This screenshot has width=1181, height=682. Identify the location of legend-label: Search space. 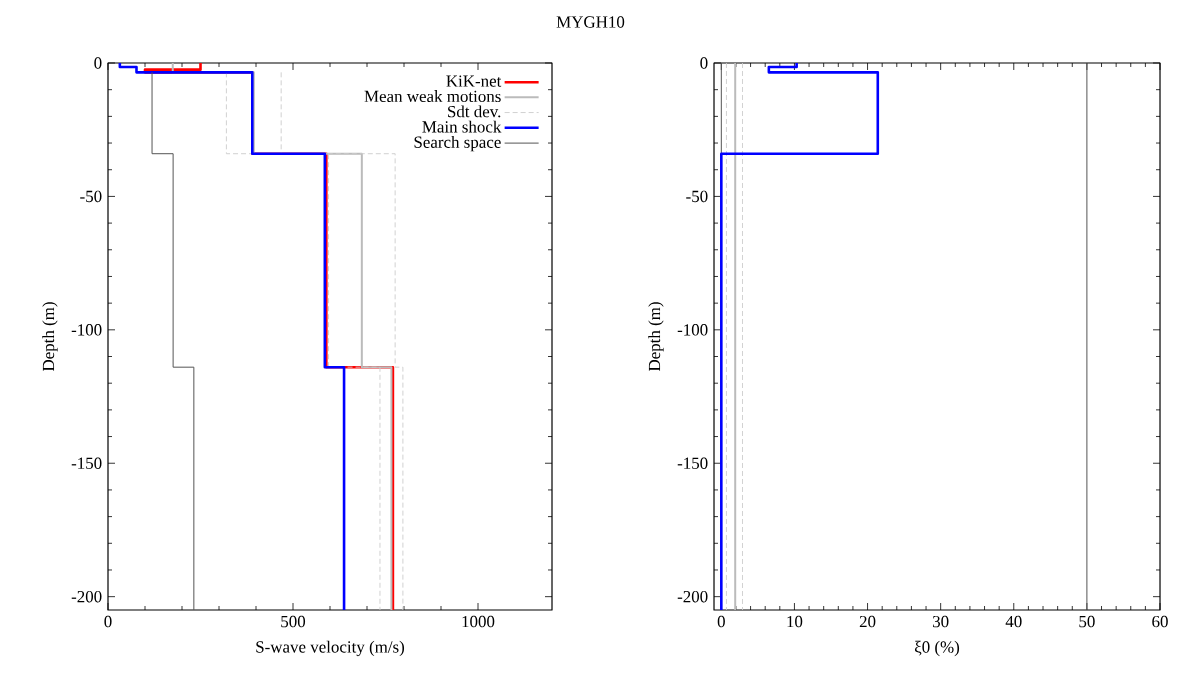
(457, 143).